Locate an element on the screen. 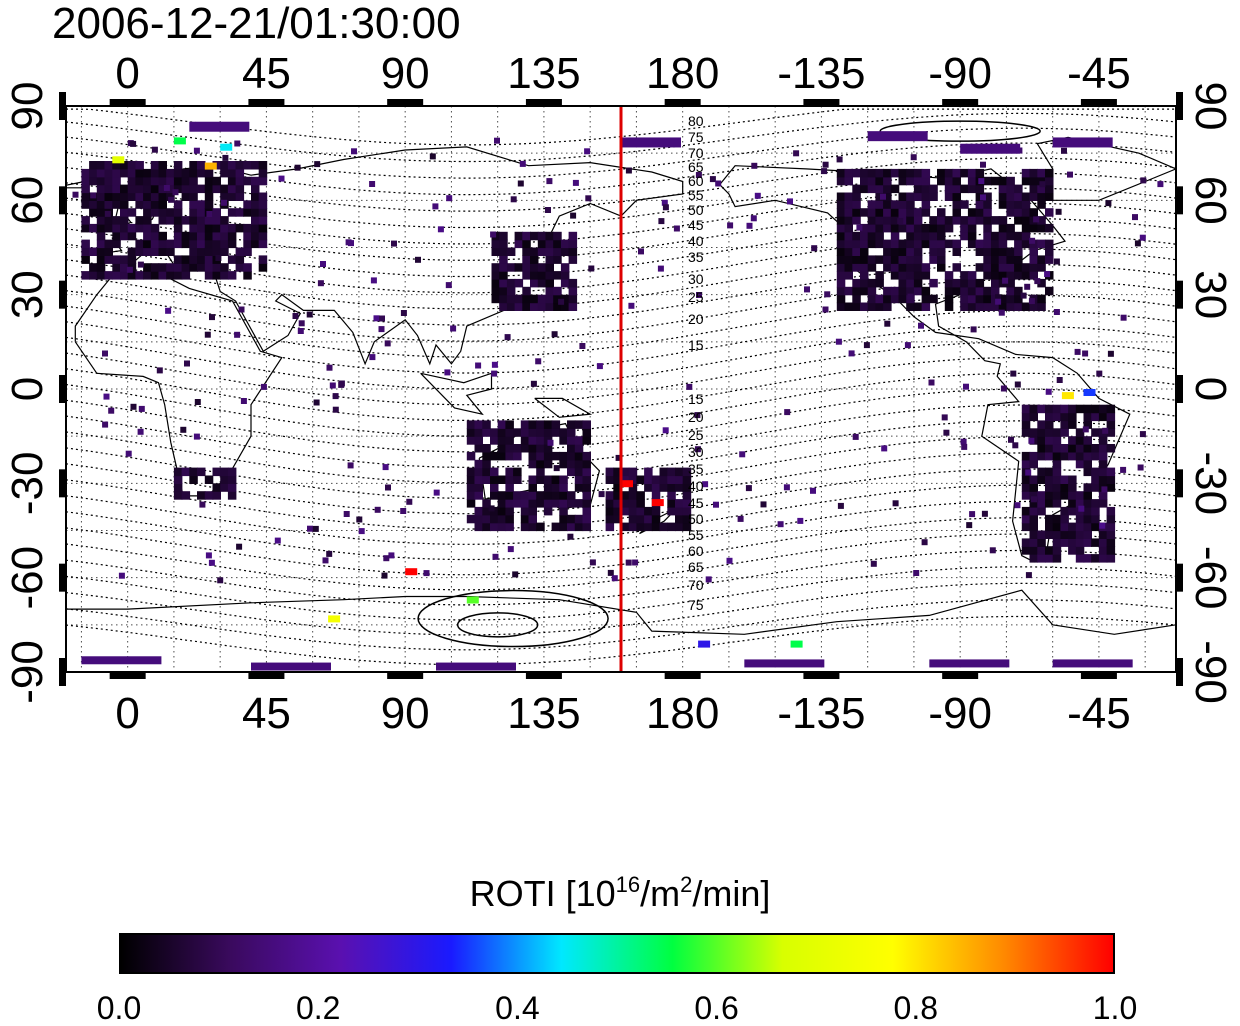  contour-label: 55 is located at coordinates (696, 195).